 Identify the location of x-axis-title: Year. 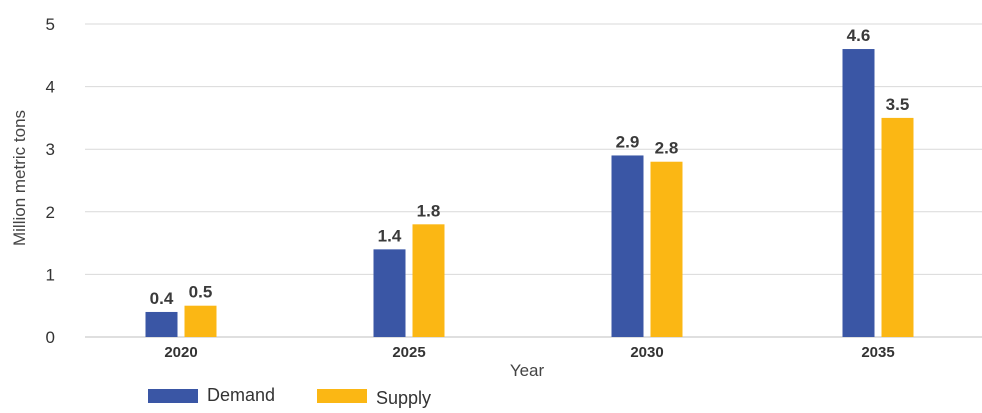
(527, 370).